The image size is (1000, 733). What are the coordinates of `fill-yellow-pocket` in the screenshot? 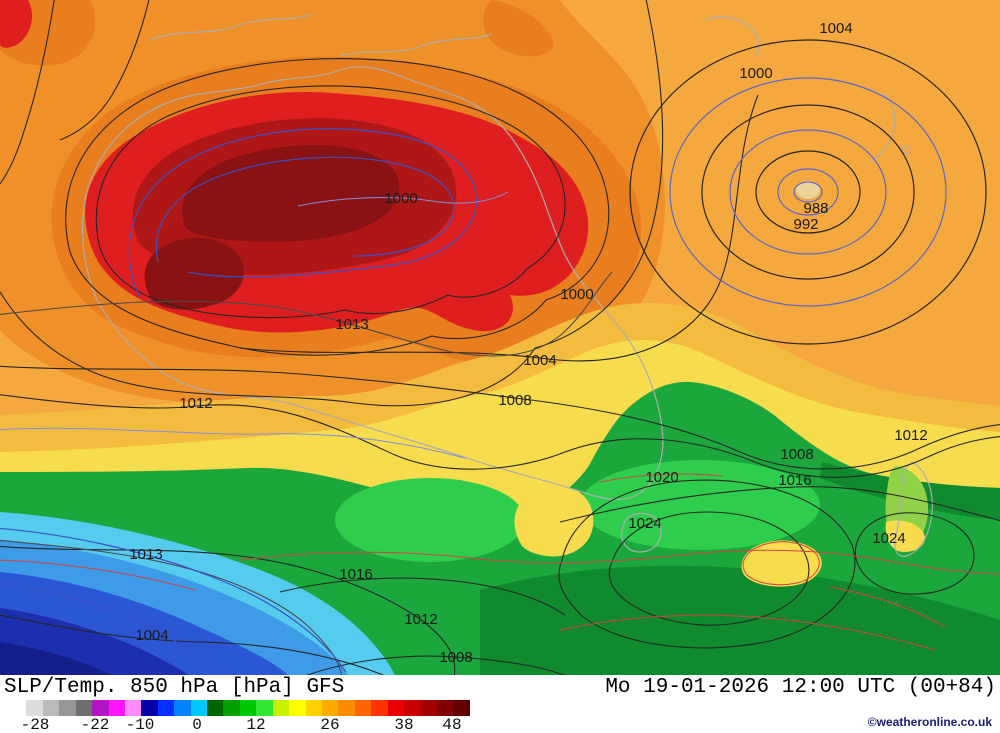 It's located at (781, 563).